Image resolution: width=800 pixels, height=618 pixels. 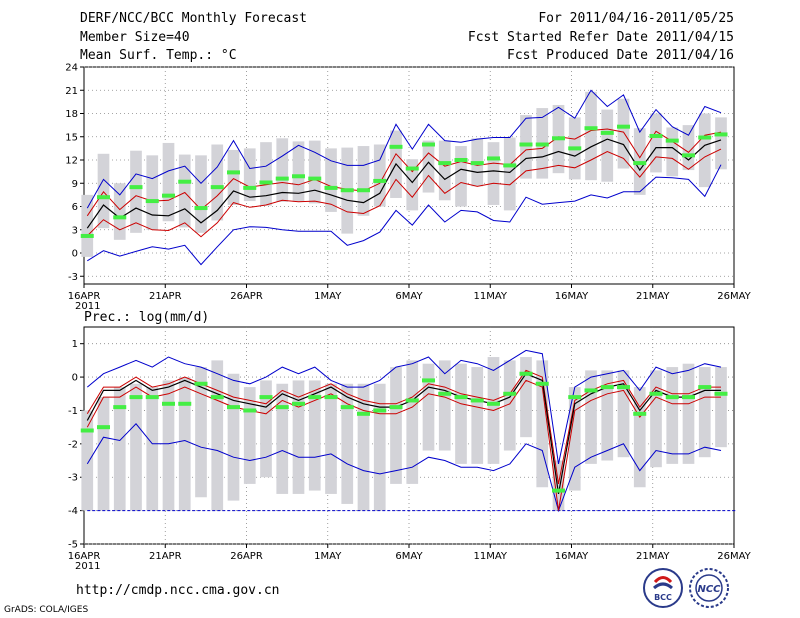 I want to click on y-tick-label: 3, so click(x=75, y=230).